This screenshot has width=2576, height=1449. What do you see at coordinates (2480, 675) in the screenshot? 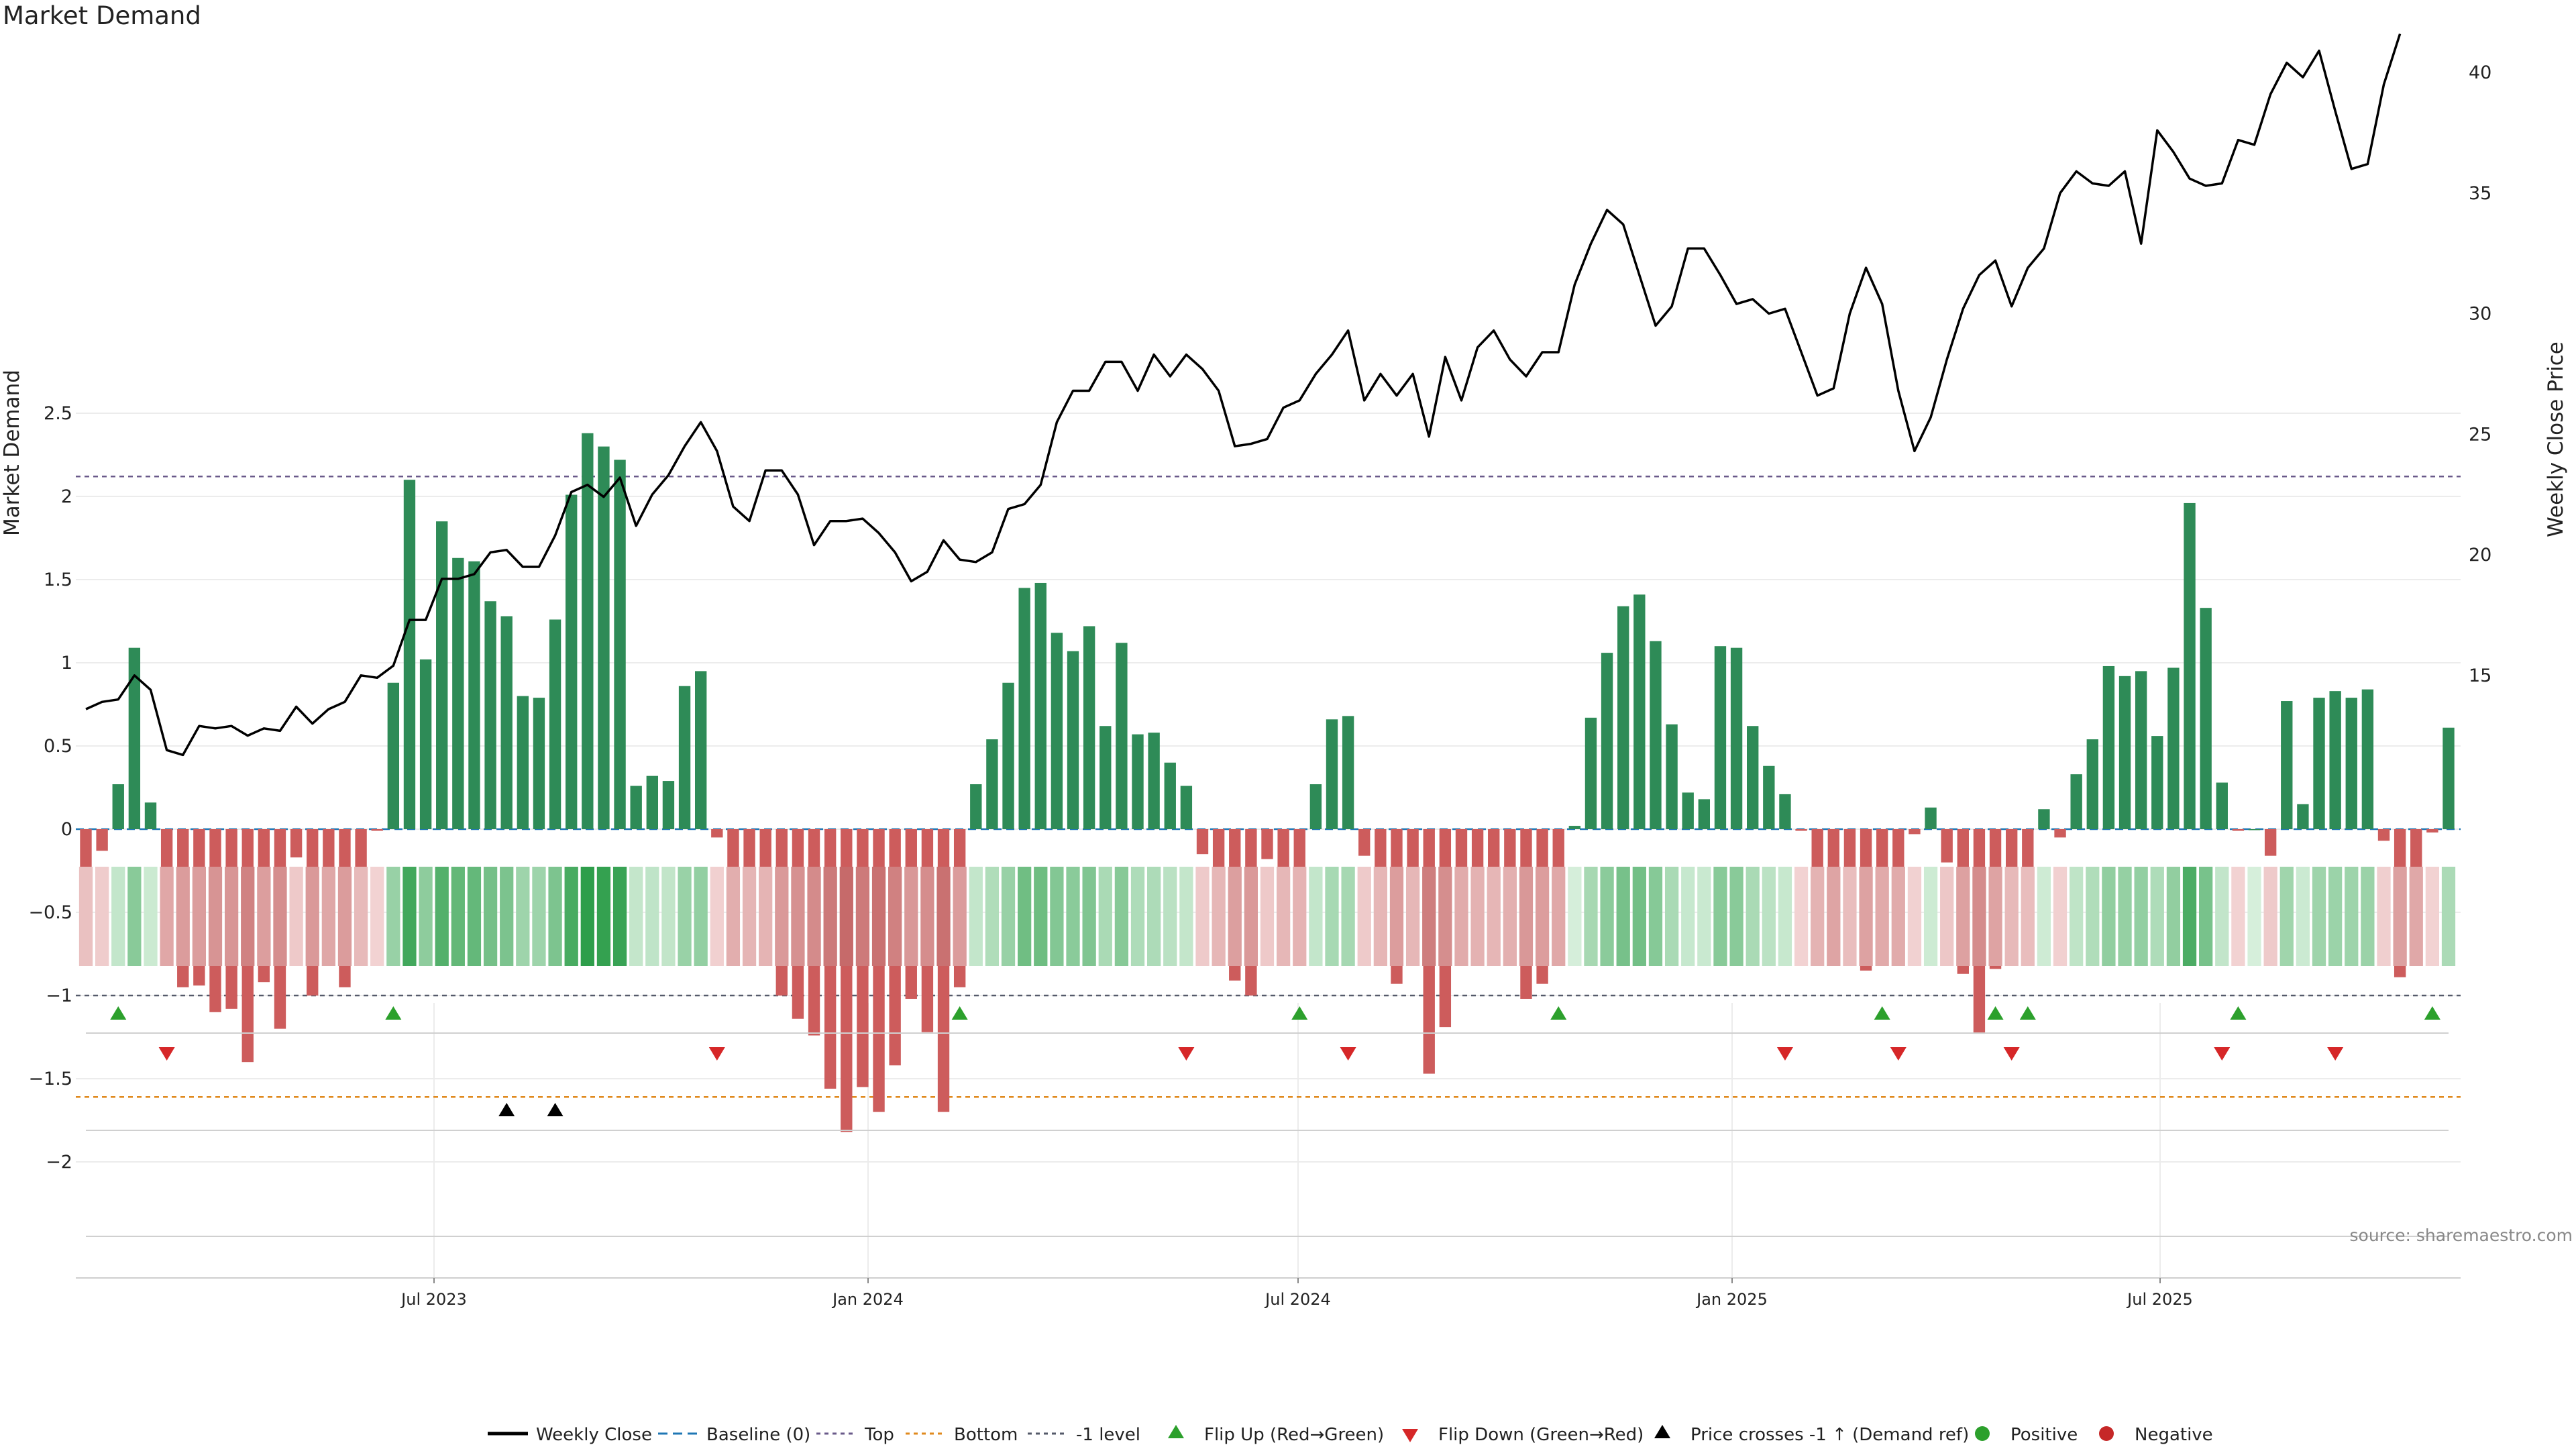
I see `y-right-tick-label: 15` at bounding box center [2480, 675].